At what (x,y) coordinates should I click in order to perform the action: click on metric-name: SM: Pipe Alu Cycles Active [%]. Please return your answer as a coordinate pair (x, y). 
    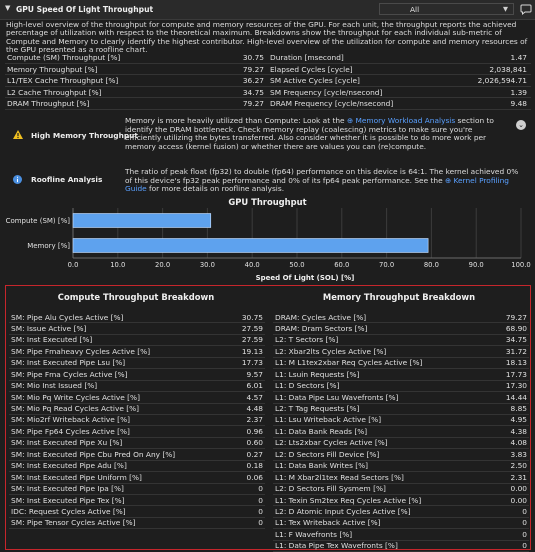
    Looking at the image, I should click on (67, 317).